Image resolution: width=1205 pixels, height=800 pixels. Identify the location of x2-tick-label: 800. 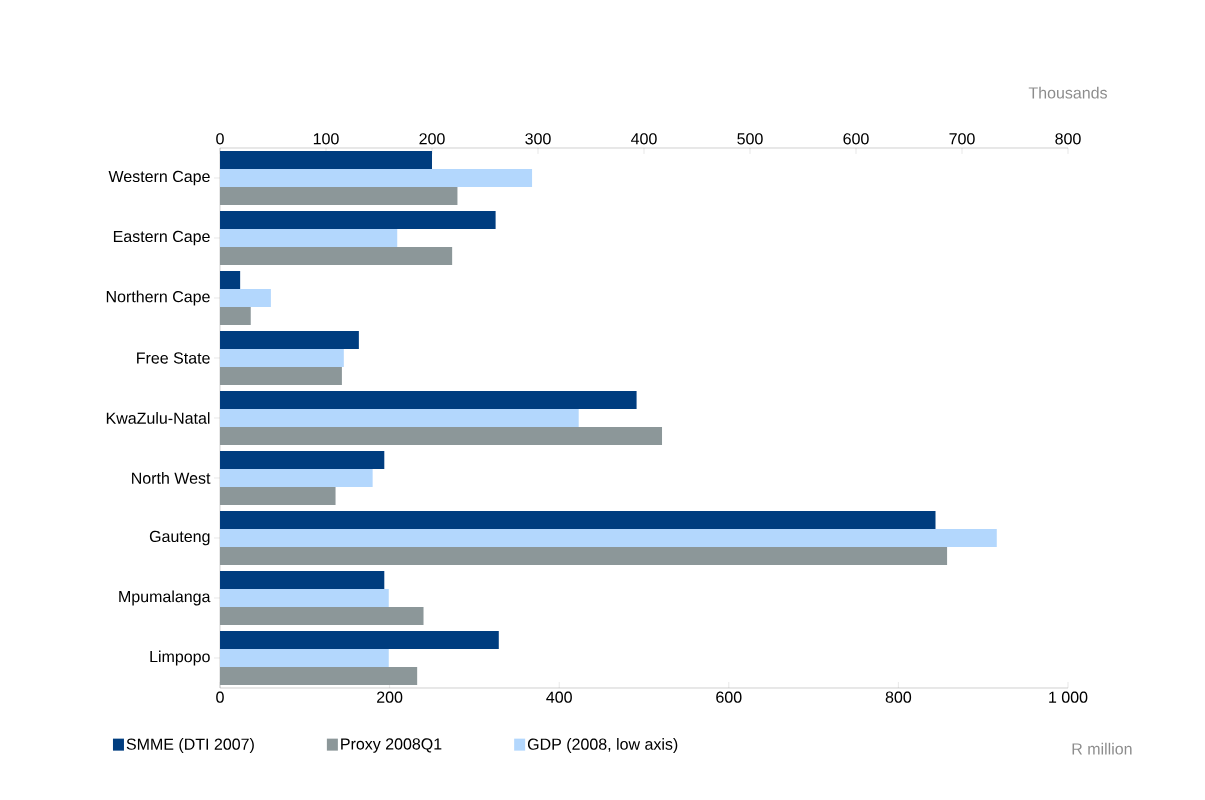
(1068, 139).